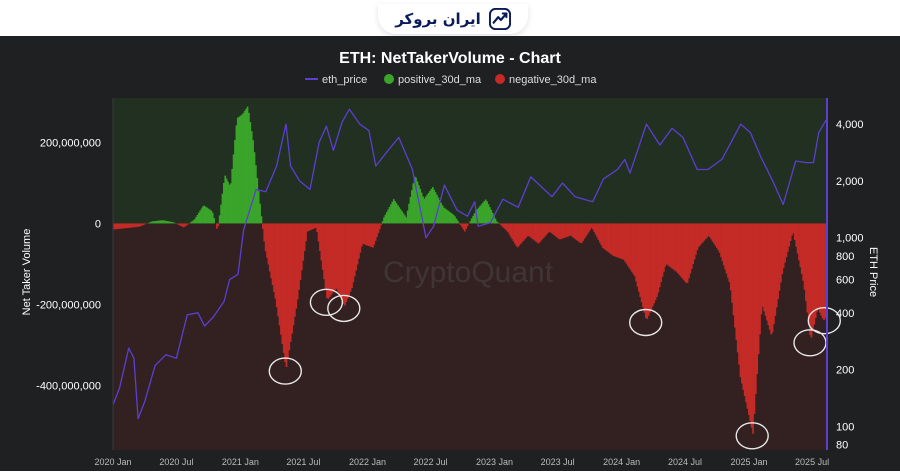 This screenshot has width=900, height=476. I want to click on x-tick-label: 2024 Jan, so click(621, 462).